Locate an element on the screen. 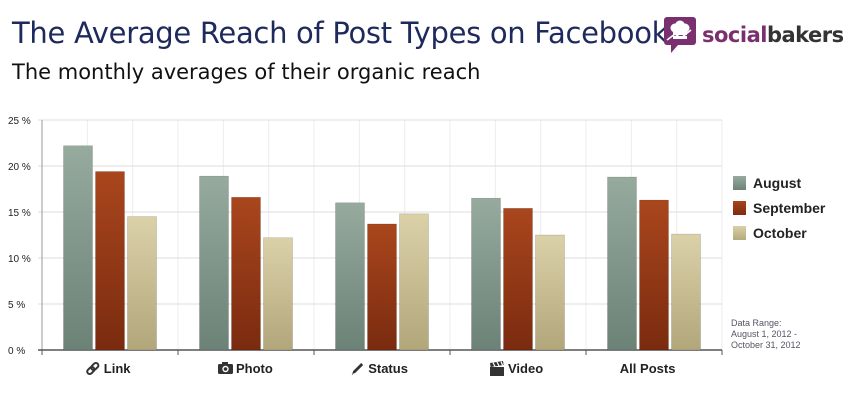 Image resolution: width=843 pixels, height=403 pixels. pencil-icon is located at coordinates (357, 369).